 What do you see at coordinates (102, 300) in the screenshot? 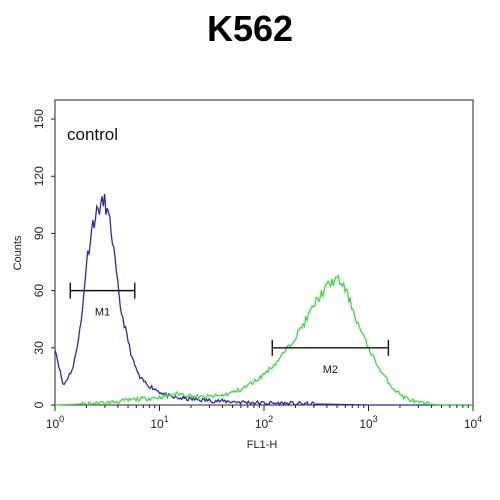
I see `gate-m1: M1` at bounding box center [102, 300].